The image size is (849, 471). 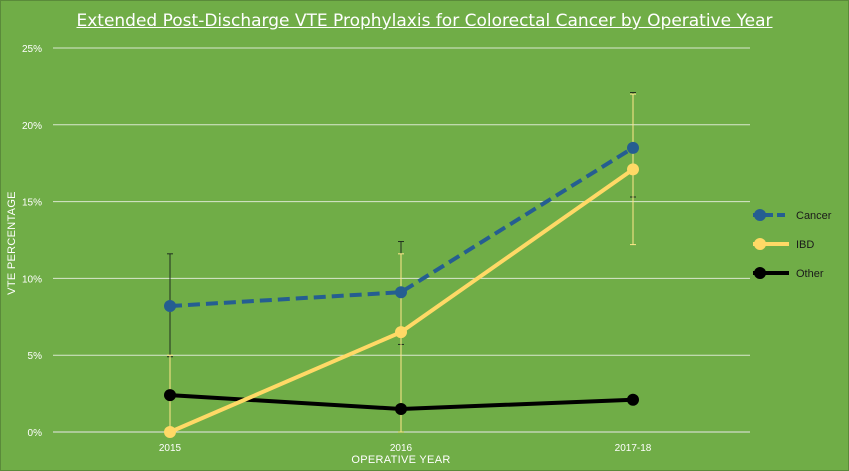 I want to click on legend-marker-cancer, so click(x=760, y=215).